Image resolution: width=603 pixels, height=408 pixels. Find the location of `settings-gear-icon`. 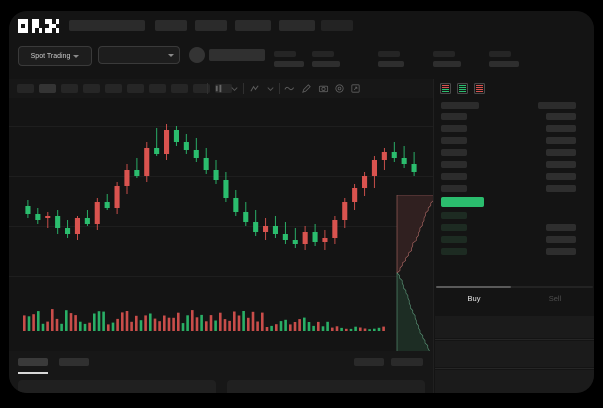

settings-gear-icon is located at coordinates (339, 88).